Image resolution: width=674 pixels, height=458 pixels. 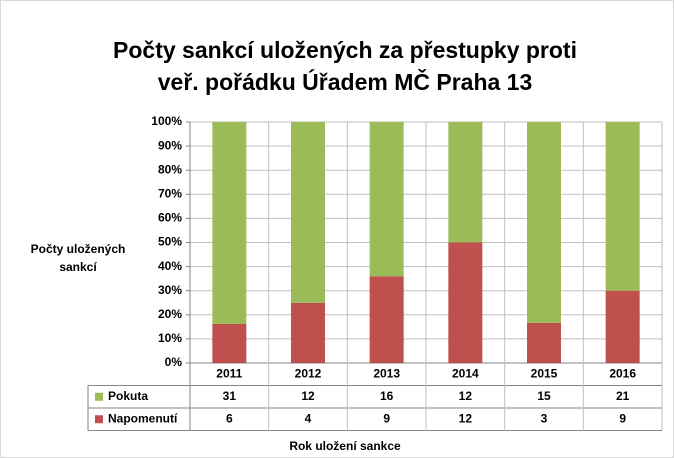 What do you see at coordinates (465, 373) in the screenshot?
I see `x-tick-label: 2014` at bounding box center [465, 373].